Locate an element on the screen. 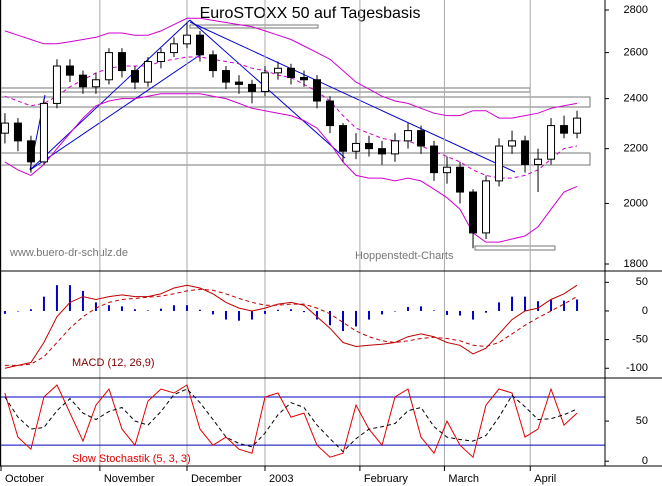 The width and height of the screenshot is (662, 486). x-tick-label: March is located at coordinates (463, 479).